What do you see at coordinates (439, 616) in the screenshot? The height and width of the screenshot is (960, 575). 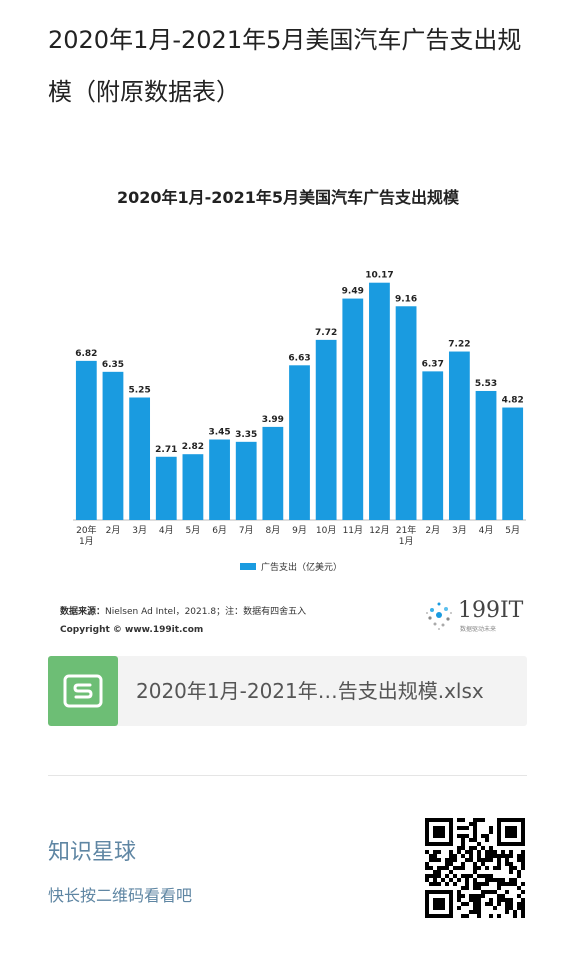 I see `logo-icon` at bounding box center [439, 616].